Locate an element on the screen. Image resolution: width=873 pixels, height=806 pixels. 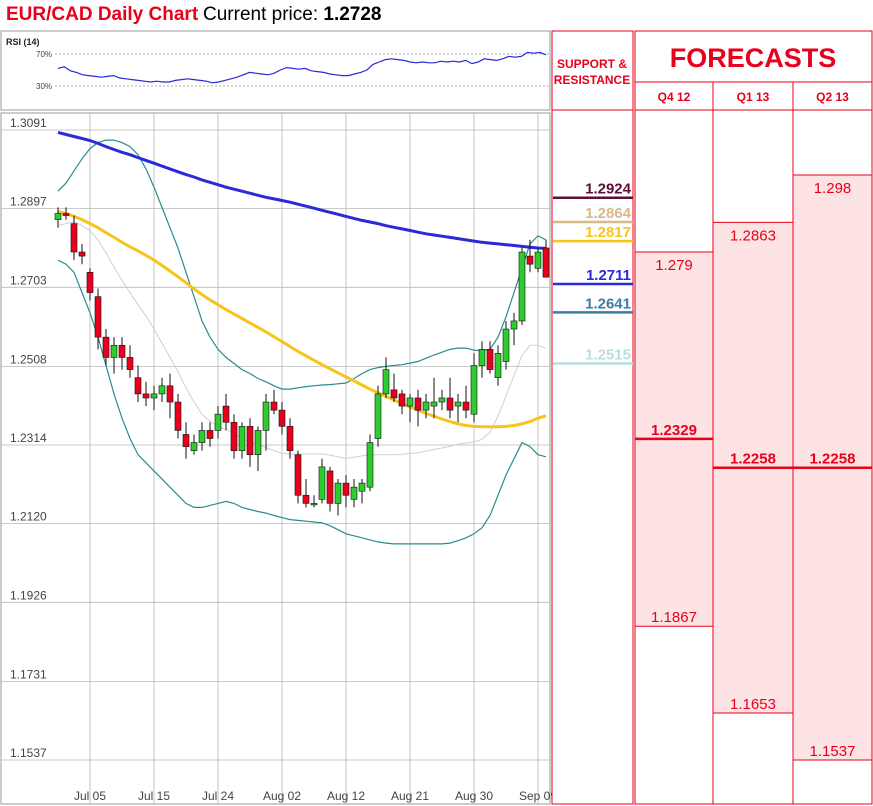
rsi-series is located at coordinates (302, 67).